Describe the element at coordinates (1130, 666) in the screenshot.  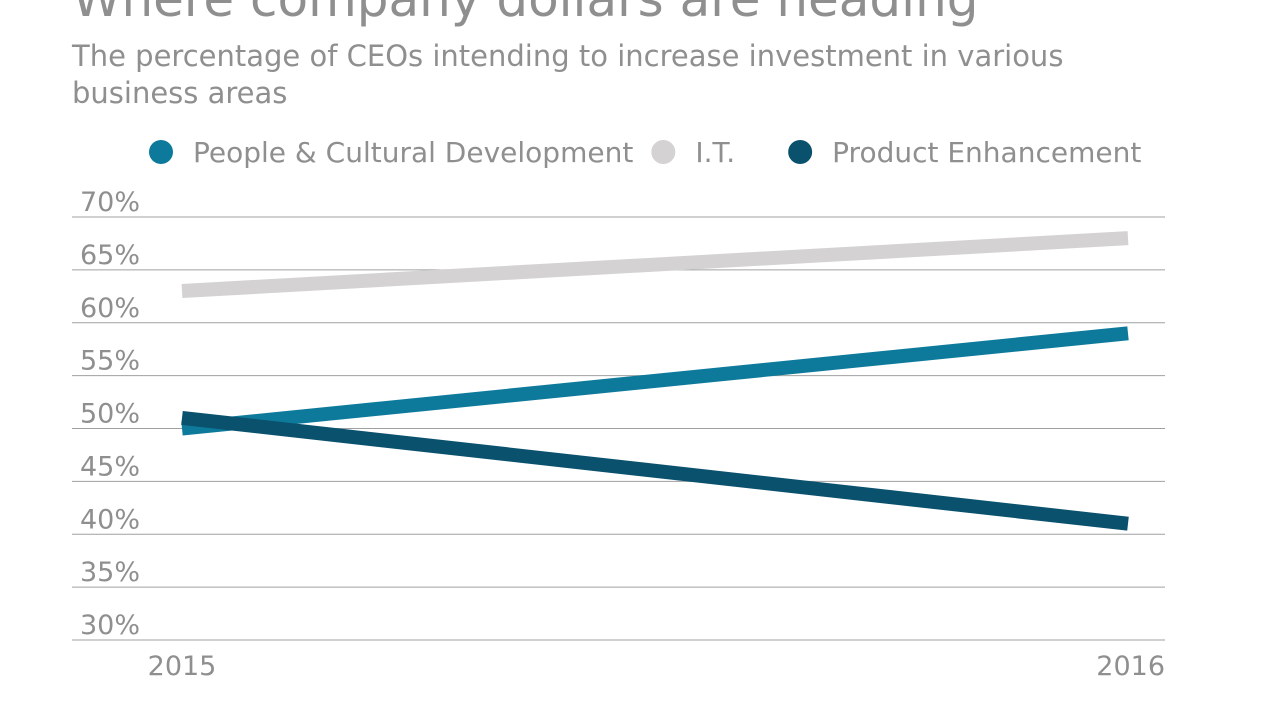
I see `x-tick-label: 2016` at that location.